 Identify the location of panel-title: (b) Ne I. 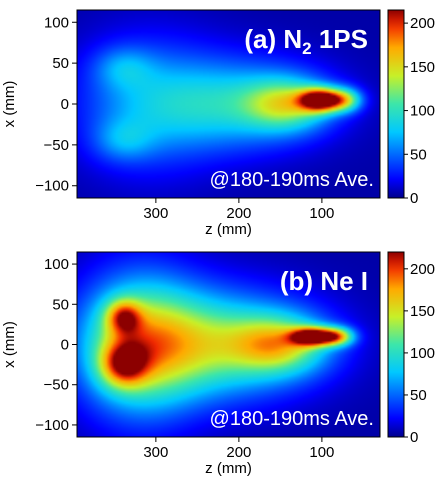
(324, 281).